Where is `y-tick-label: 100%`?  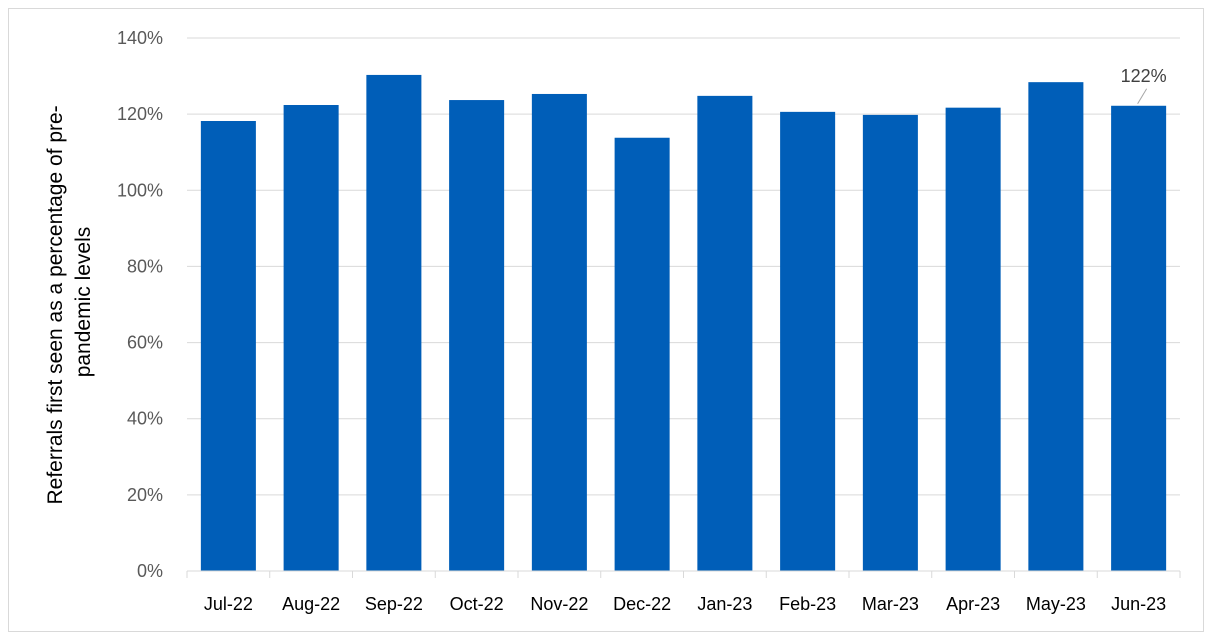
y-tick-label: 100% is located at coordinates (140, 190).